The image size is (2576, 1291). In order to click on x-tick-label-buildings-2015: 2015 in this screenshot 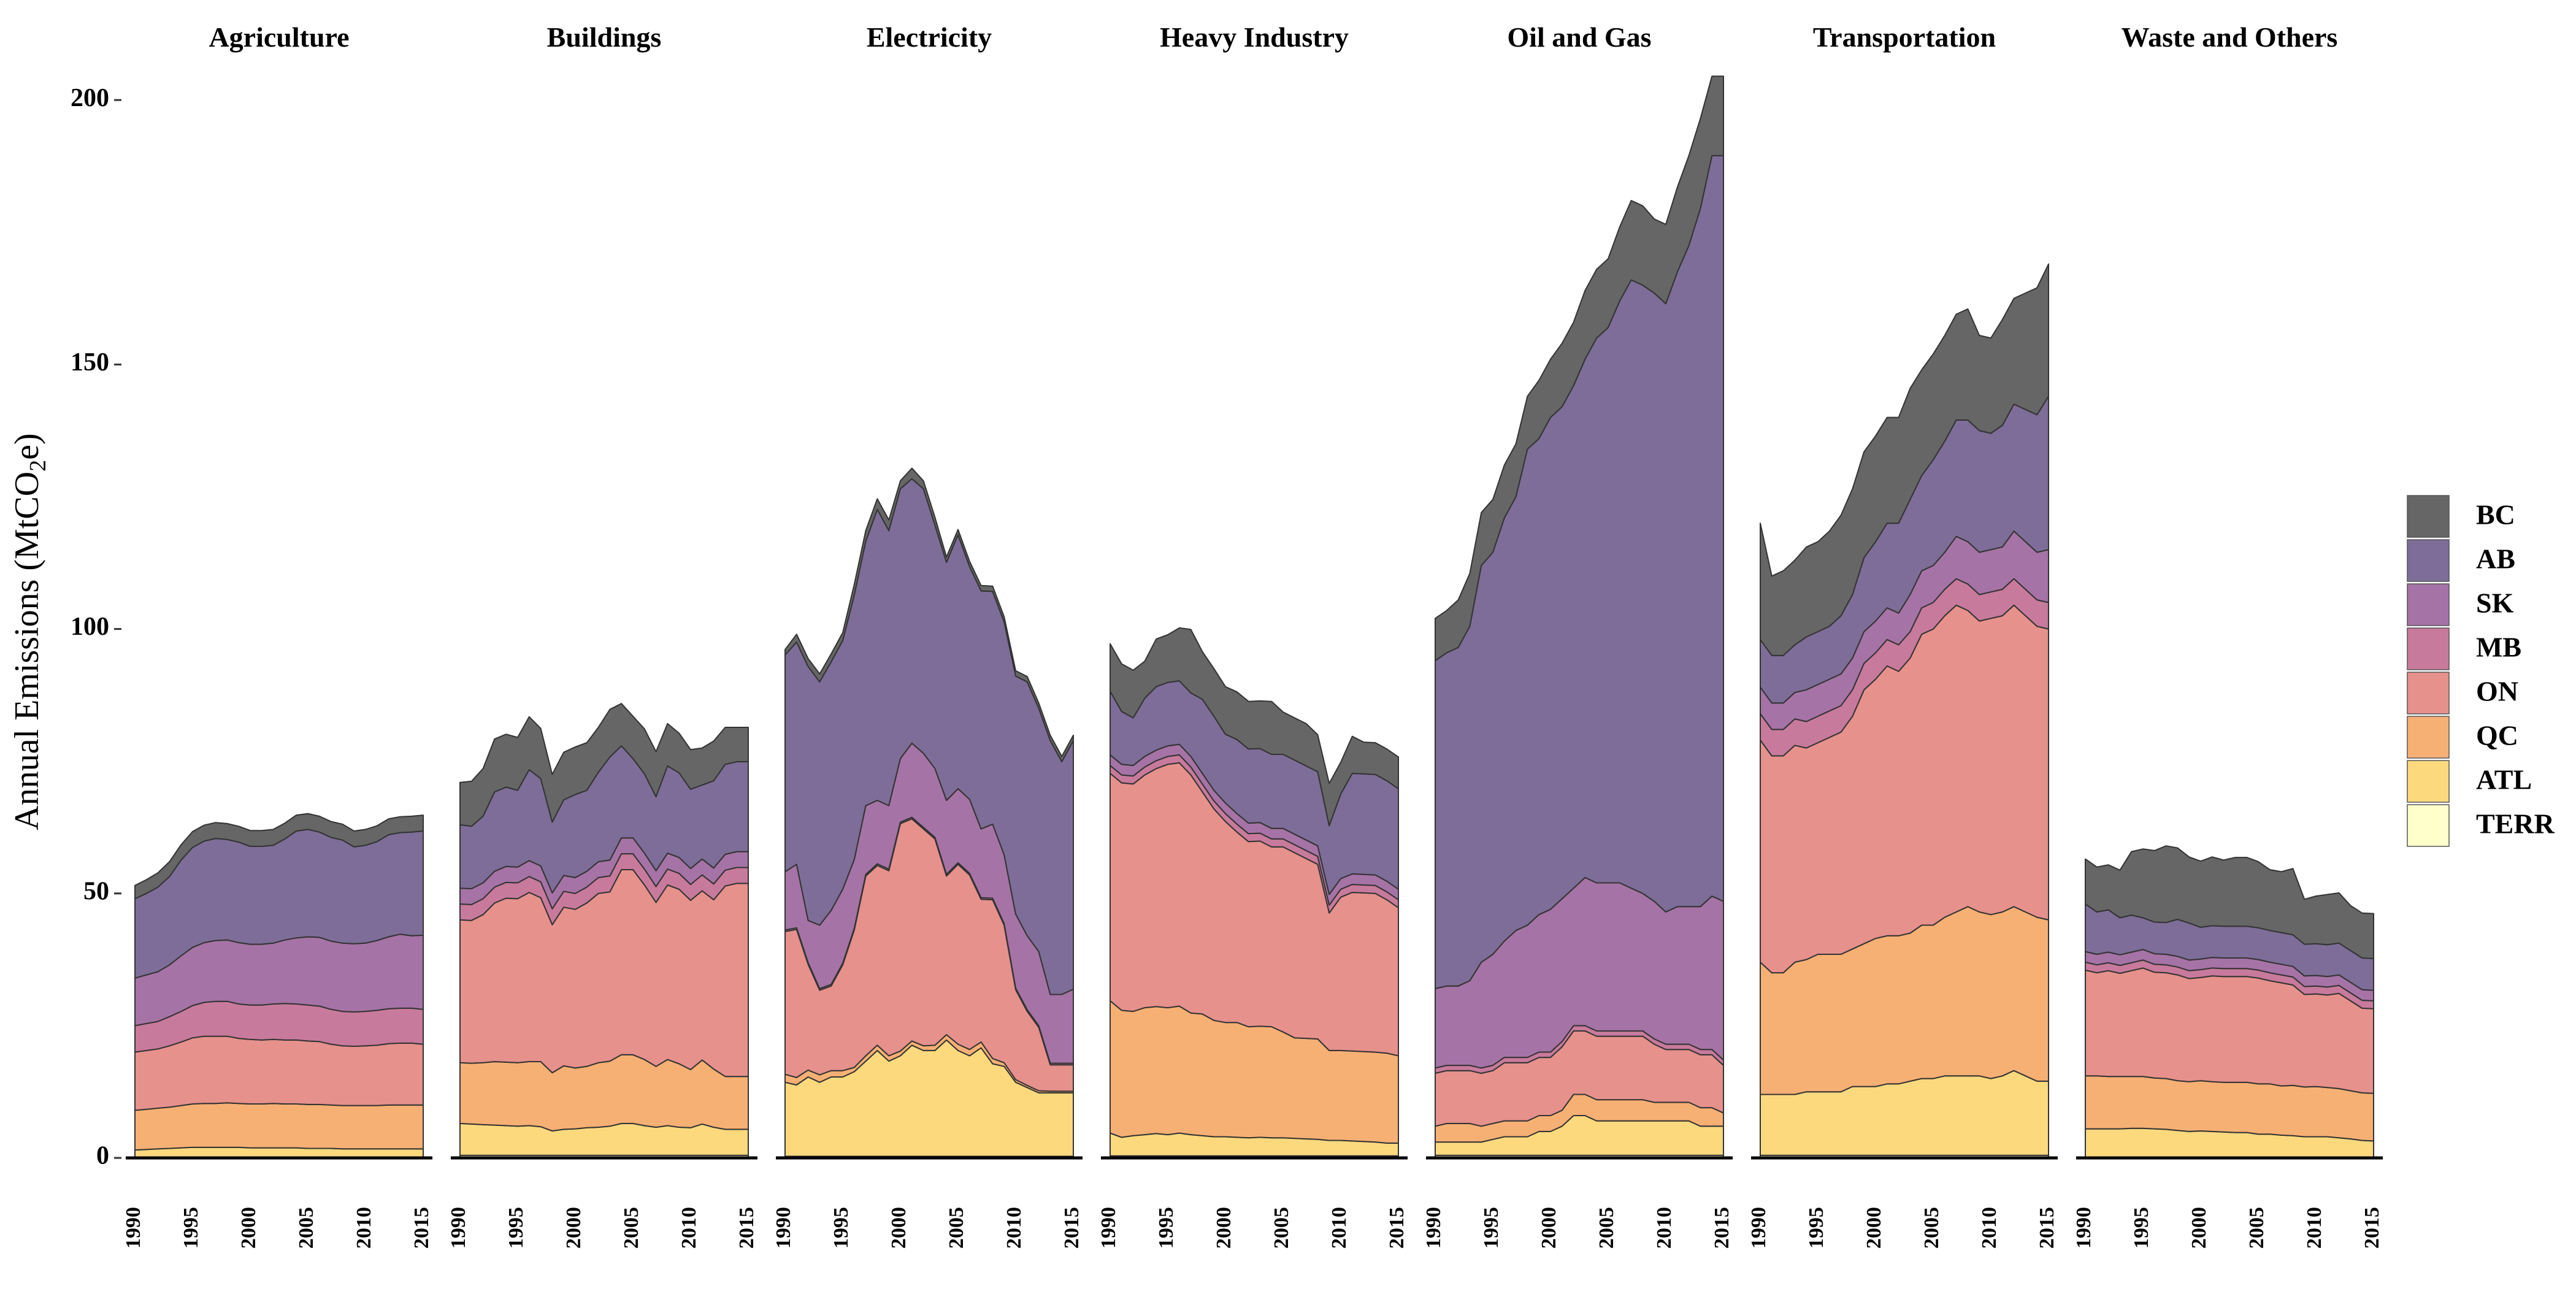, I will do `click(746, 1228)`.